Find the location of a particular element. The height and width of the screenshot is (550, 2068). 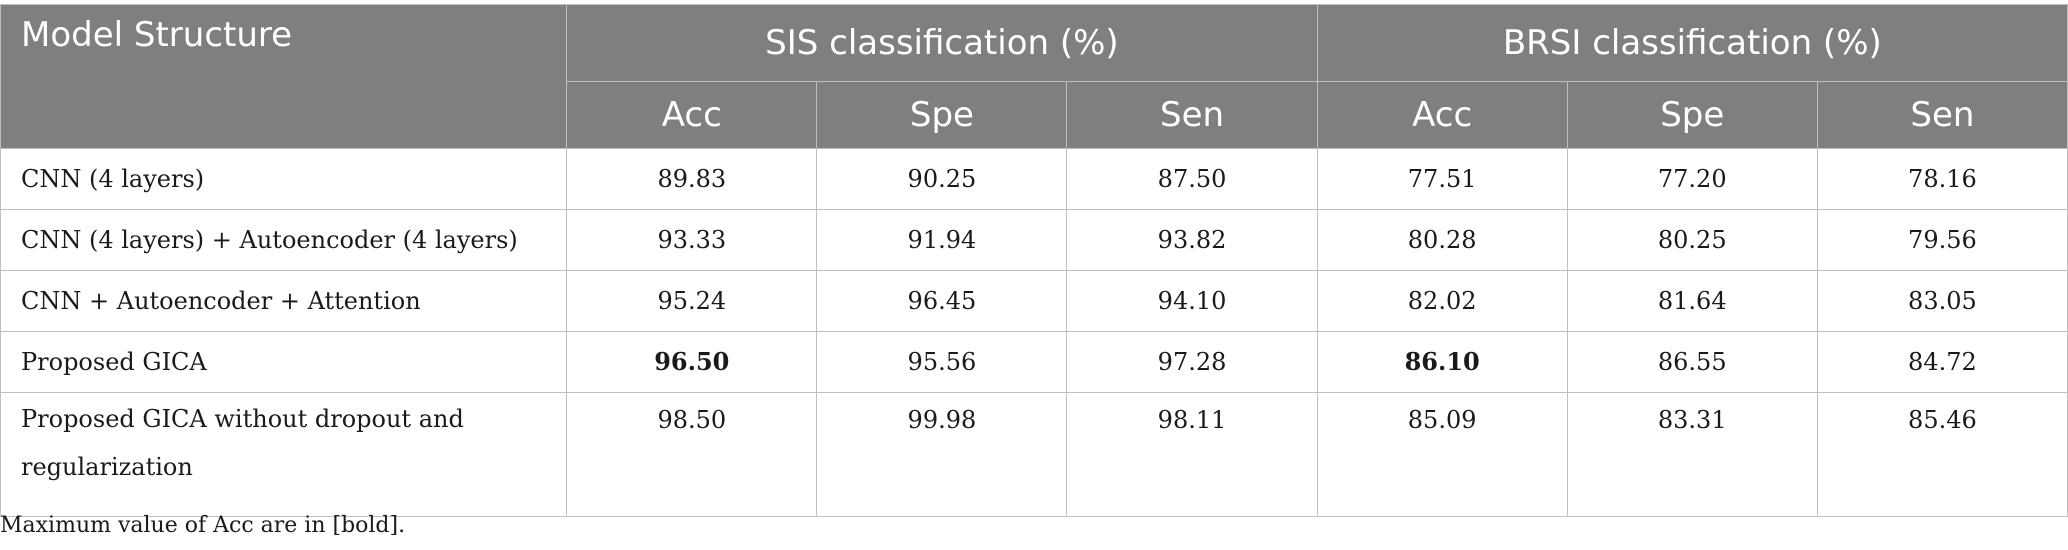

brsi-acc-cell: 82.02 is located at coordinates (1442, 300).